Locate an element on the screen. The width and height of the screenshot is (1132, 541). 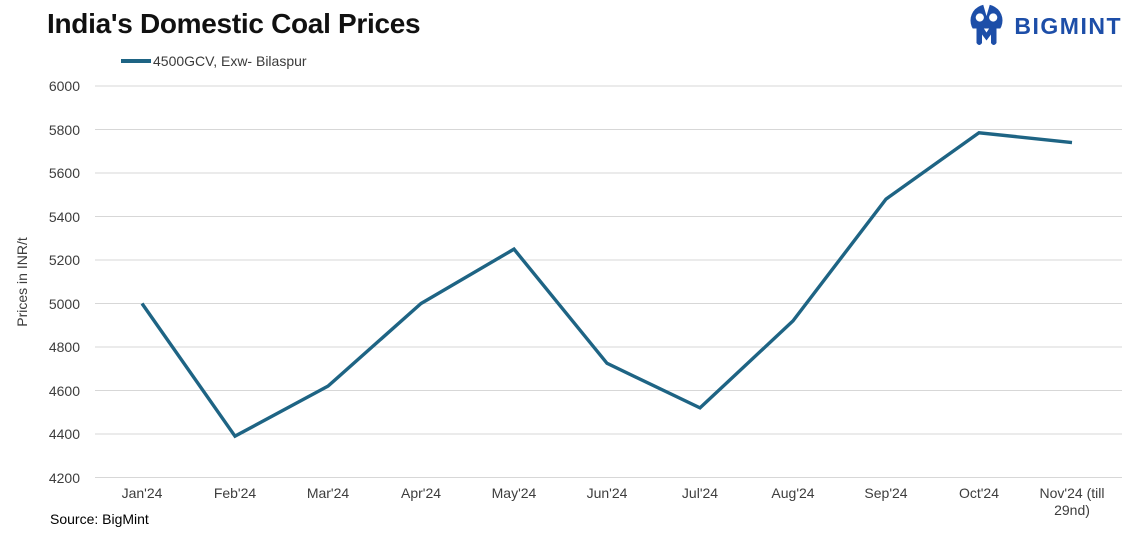
x-axis-tick-label: Jan'24 is located at coordinates (142, 493).